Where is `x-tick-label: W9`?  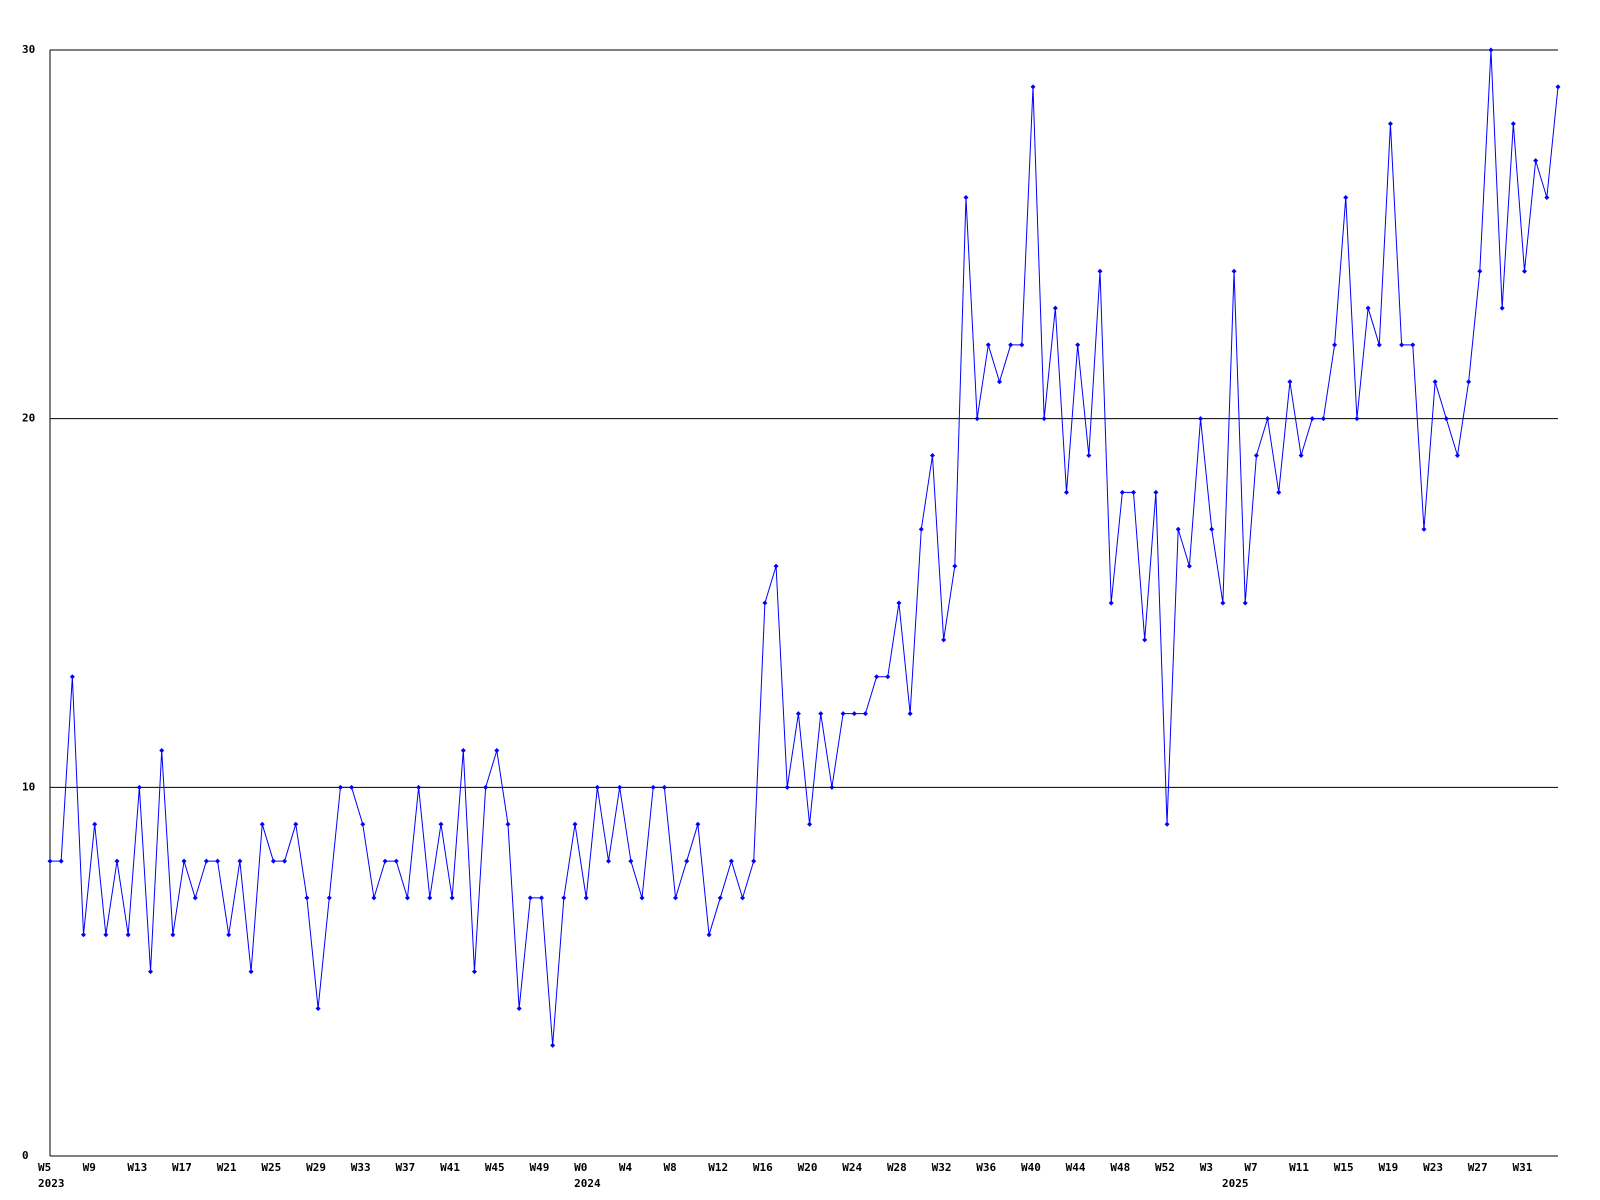
x-tick-label: W9 is located at coordinates (89, 1167).